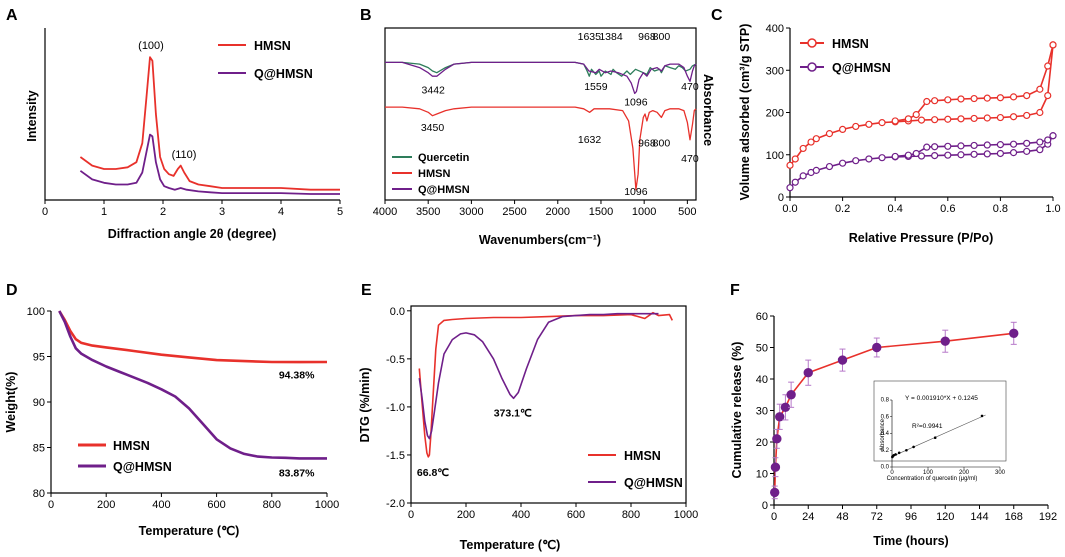  Describe the element at coordinates (538, 376) in the screenshot. I see `dtg-line-q-hmsn` at that location.